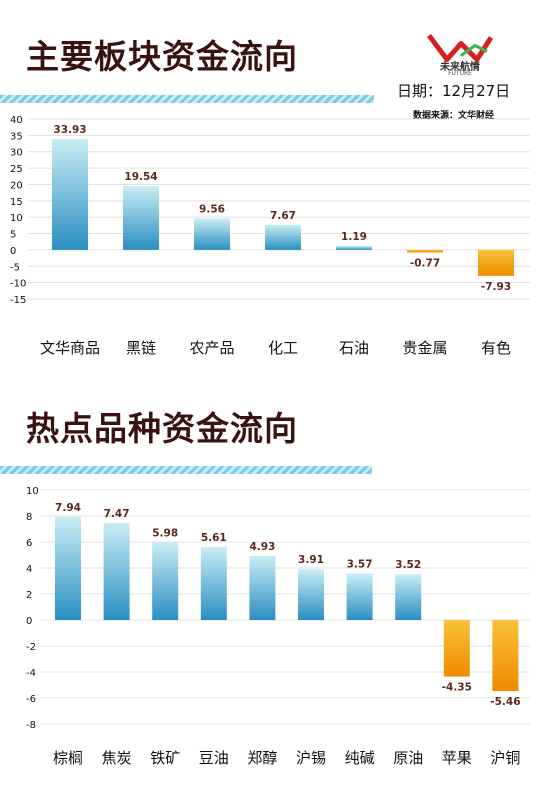 The width and height of the screenshot is (543, 794). What do you see at coordinates (18, 284) in the screenshot?
I see `y-tick-label: -10` at bounding box center [18, 284].